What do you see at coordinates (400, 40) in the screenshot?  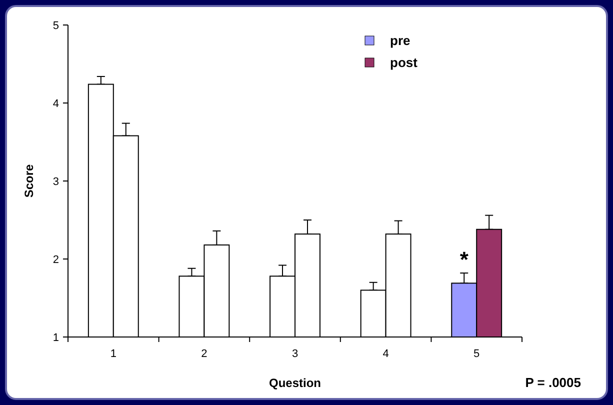 I see `legend-label: pre` at bounding box center [400, 40].